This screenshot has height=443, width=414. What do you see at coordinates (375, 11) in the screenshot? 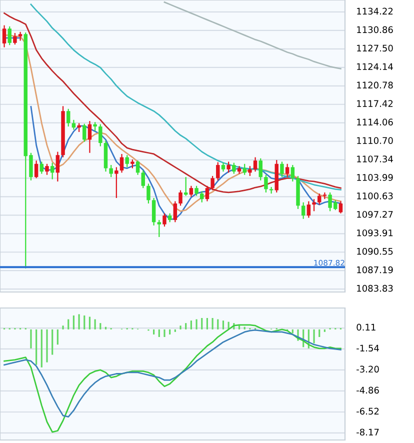
I see `y-tick-label: 1134.22` at bounding box center [375, 11].